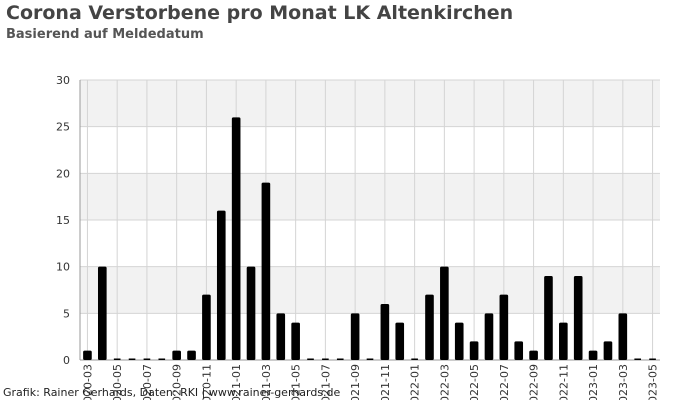  Describe the element at coordinates (63, 80) in the screenshot. I see `y-tick-label: 30` at that location.